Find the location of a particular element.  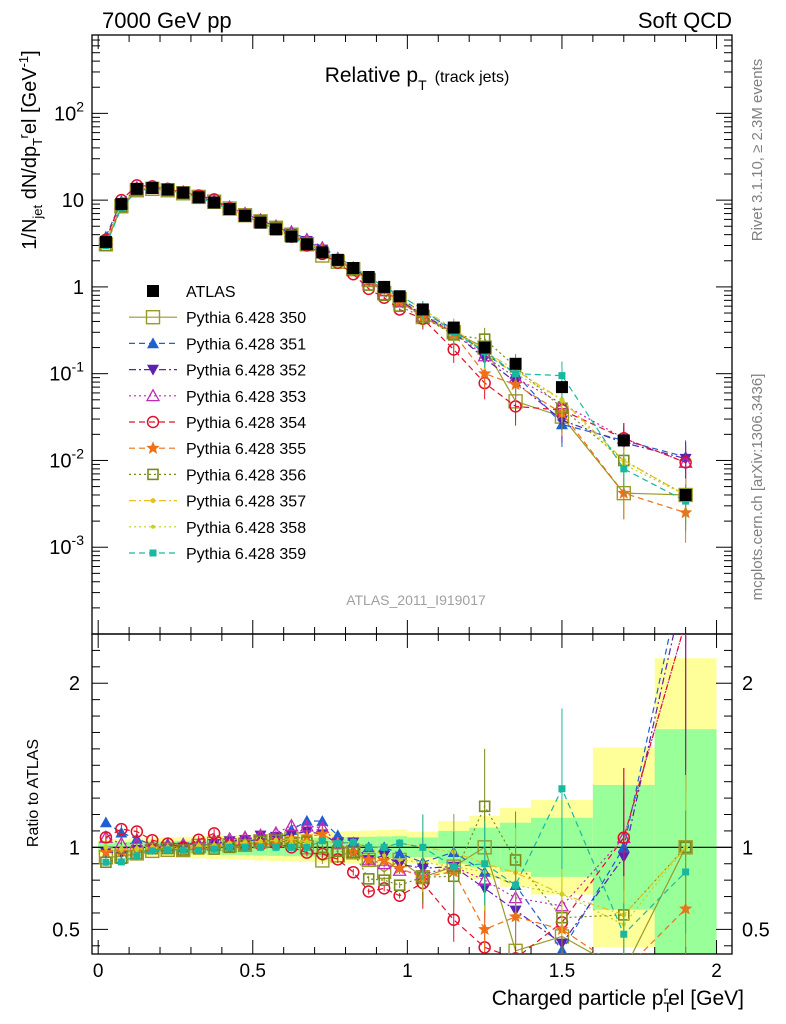

legend-entry: Pythia 6.428 354 is located at coordinates (217, 423).